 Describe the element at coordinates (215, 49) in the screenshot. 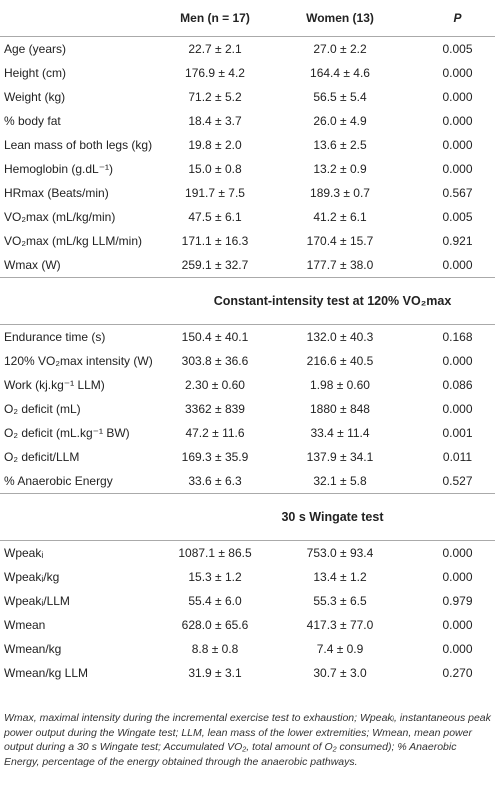

I see `cell: 22.7 ± 2.1` at that location.